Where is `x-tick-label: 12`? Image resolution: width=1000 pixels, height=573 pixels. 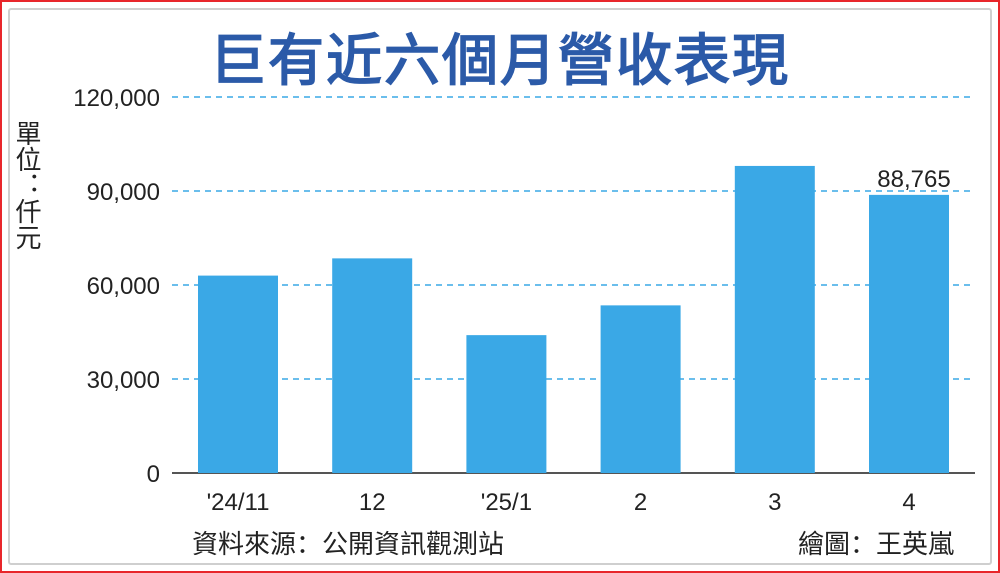
x-tick-label: 12 is located at coordinates (372, 502).